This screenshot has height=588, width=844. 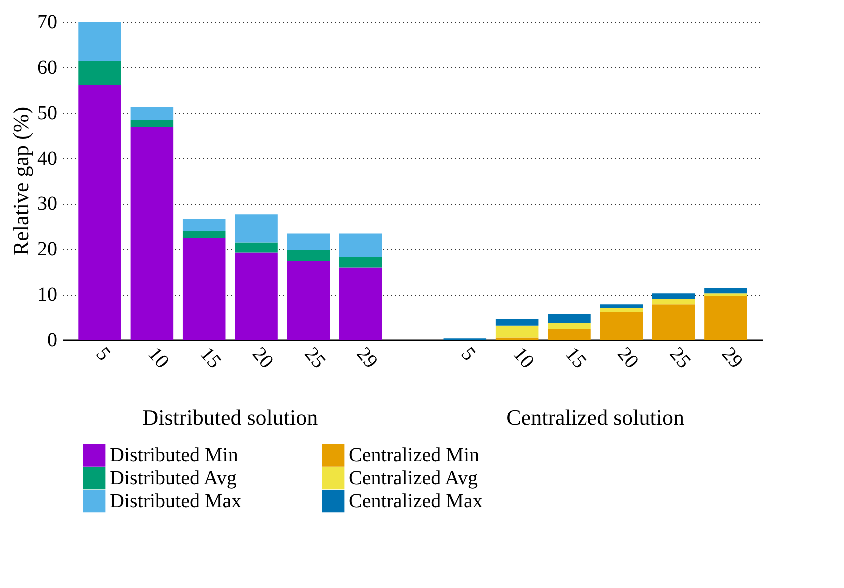 What do you see at coordinates (173, 479) in the screenshot?
I see `legend-label: Distributed Avg` at bounding box center [173, 479].